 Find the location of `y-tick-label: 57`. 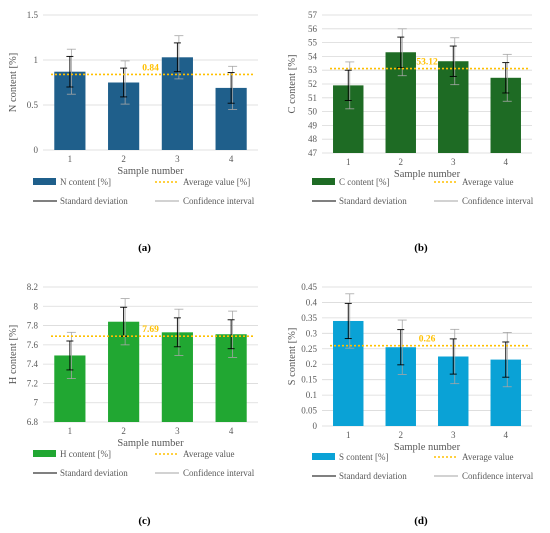

y-tick-label: 57 is located at coordinates (313, 15).